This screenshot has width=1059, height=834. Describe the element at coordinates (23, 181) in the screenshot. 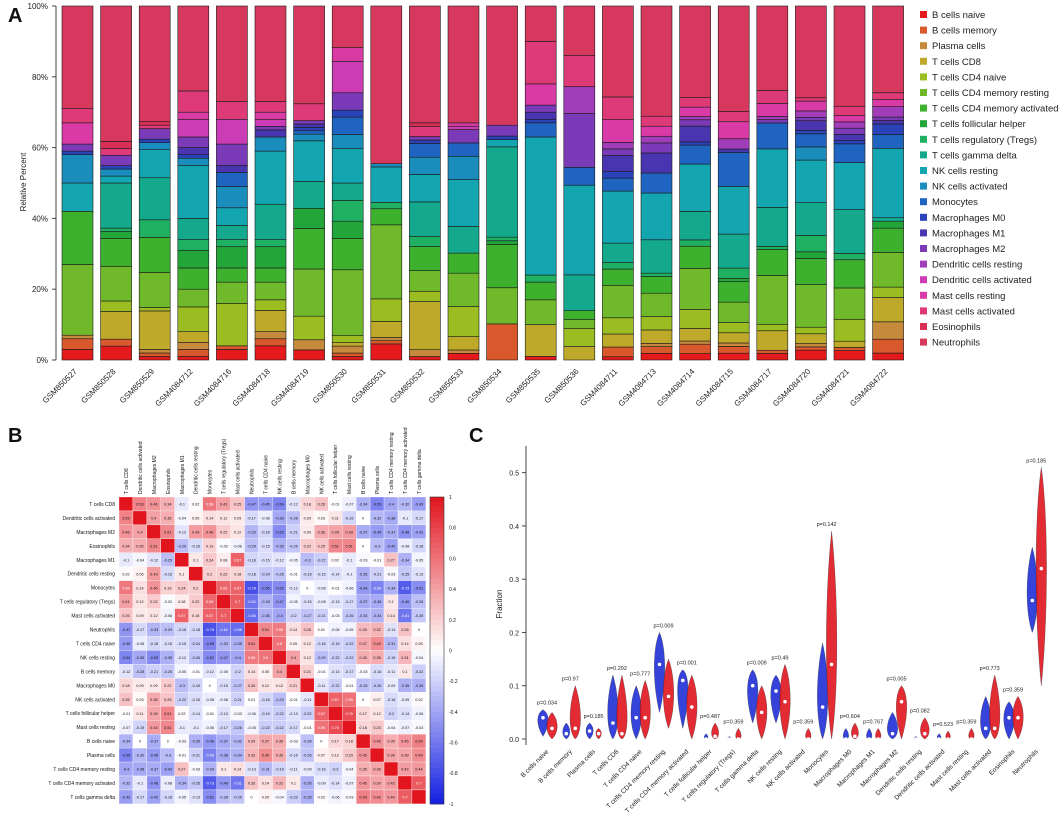

I see `panel-a-y-axis-label: Relative Percent` at that location.